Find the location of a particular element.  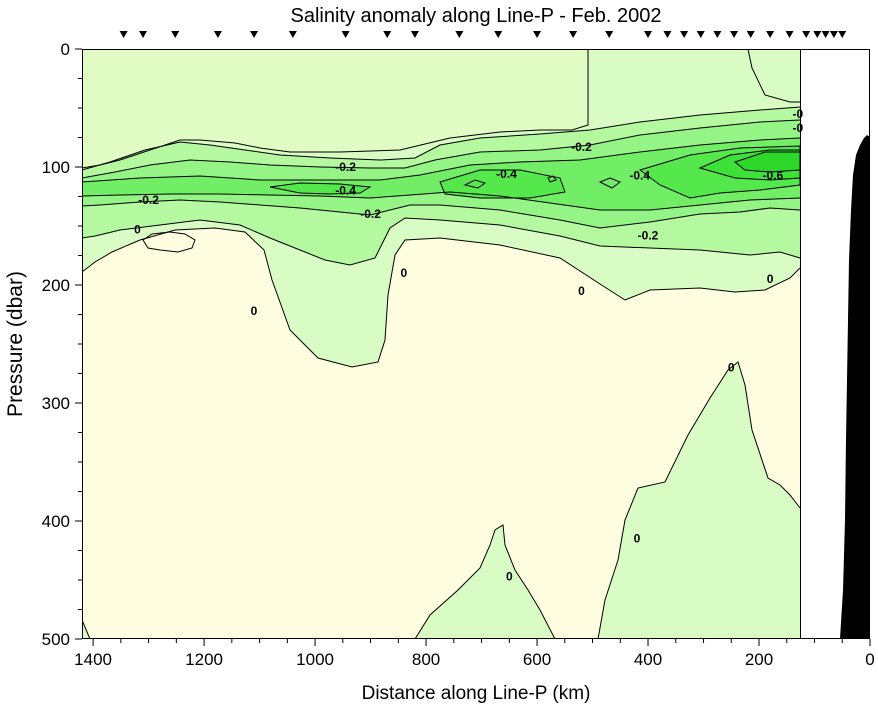

x-axis: 1400 1200 1000 800 600 400 200 0 is located at coordinates (474, 654).